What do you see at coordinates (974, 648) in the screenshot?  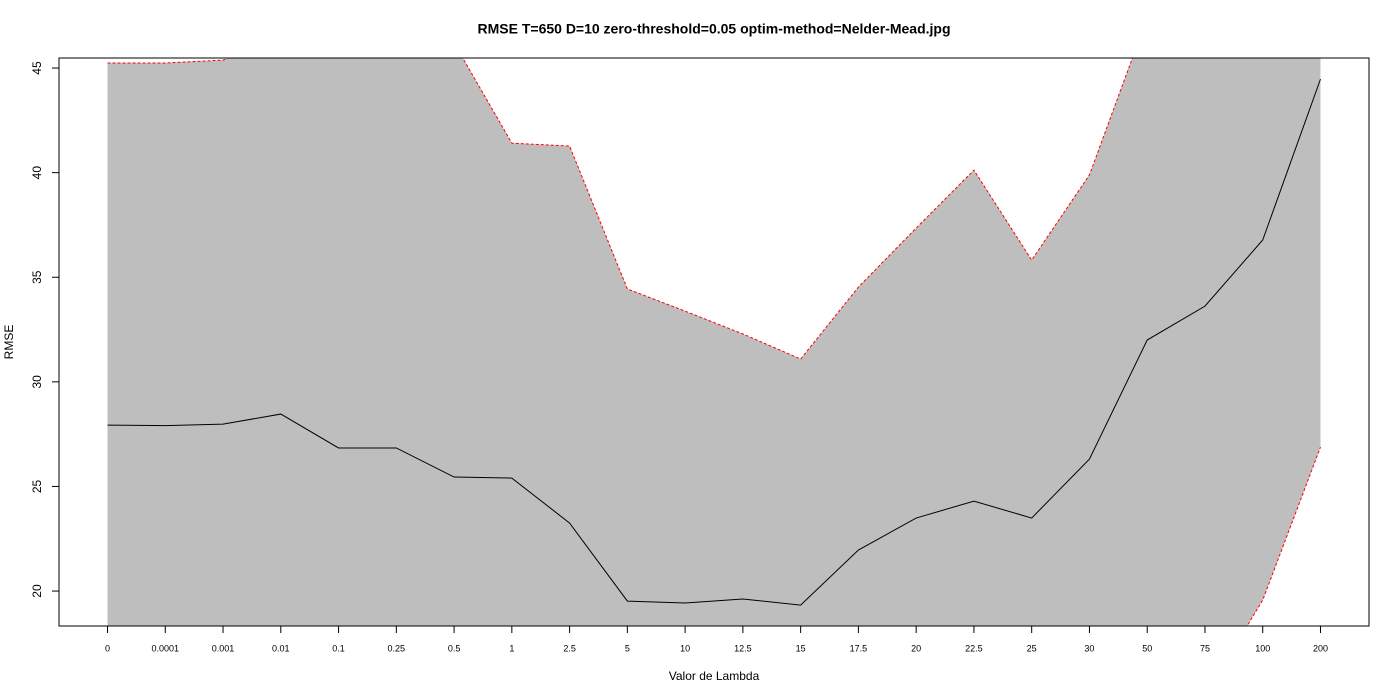 I see `x-tick-label: 22.5` at bounding box center [974, 648].